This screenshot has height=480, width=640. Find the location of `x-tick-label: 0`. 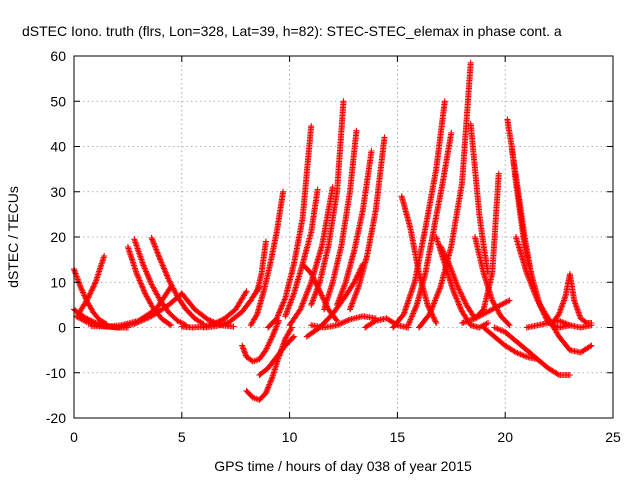

x-tick-label: 0 is located at coordinates (74, 437).